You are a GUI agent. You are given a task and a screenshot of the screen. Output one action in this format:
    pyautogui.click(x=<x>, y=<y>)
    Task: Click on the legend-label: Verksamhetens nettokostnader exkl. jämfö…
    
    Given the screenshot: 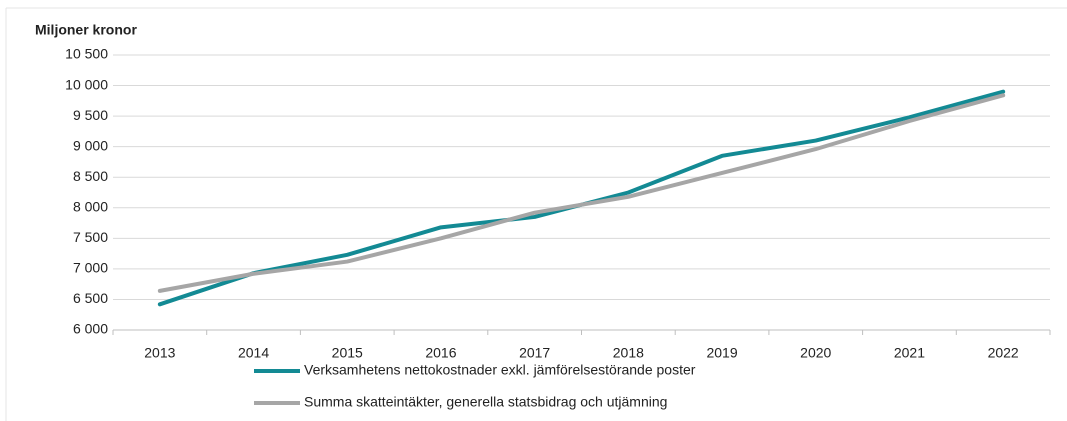 What is the action you would take?
    pyautogui.click(x=500, y=370)
    